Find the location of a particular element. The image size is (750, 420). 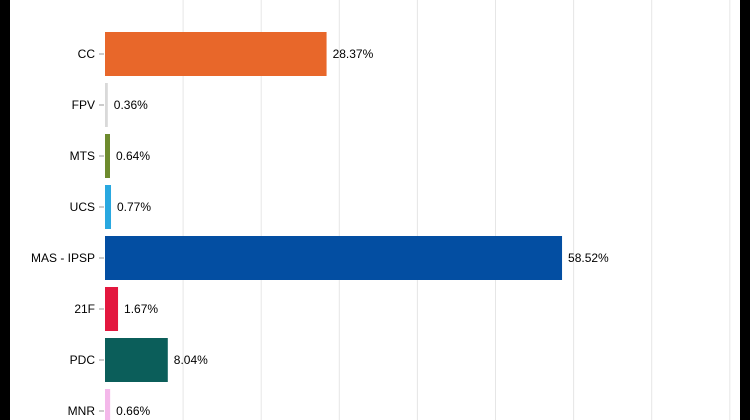

value-label: 8.04% is located at coordinates (191, 360).